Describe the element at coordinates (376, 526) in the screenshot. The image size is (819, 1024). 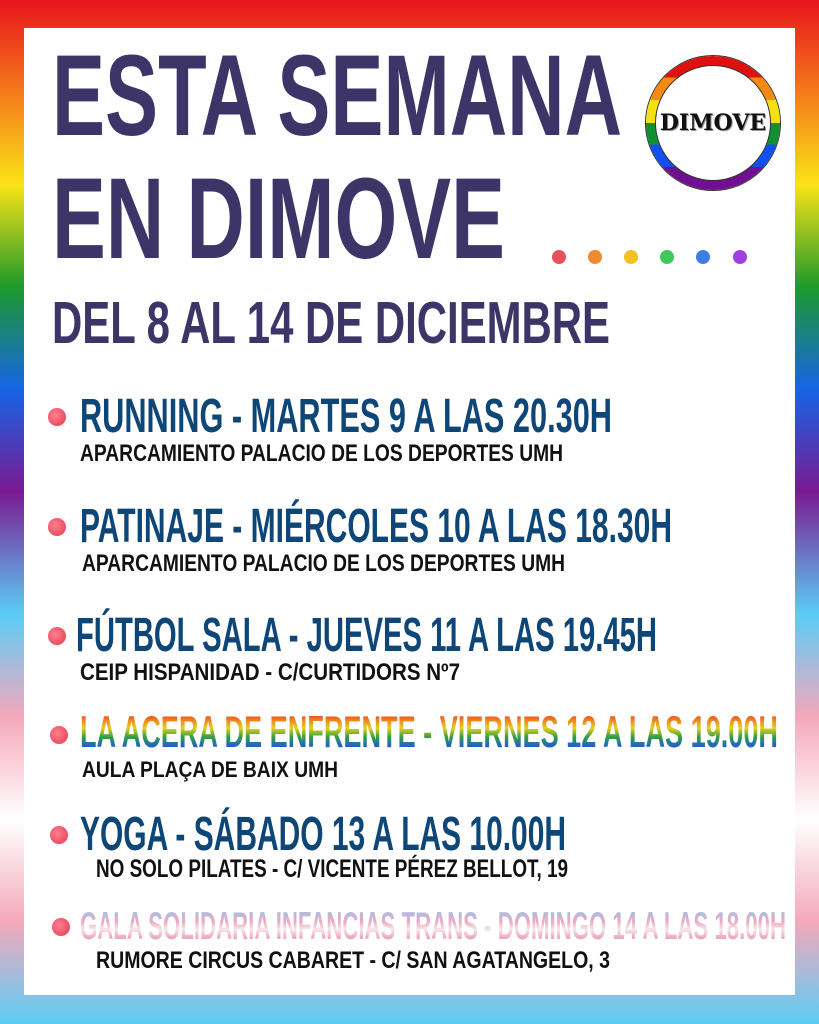
I see `event-heading: PATINAJE - MIÉRCOLES 10 A LAS 18.30H` at that location.